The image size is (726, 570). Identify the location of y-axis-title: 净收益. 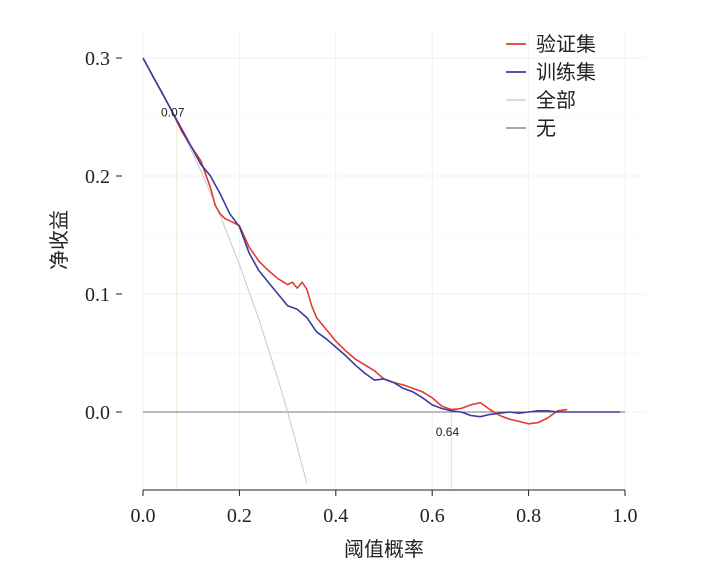
(59, 240).